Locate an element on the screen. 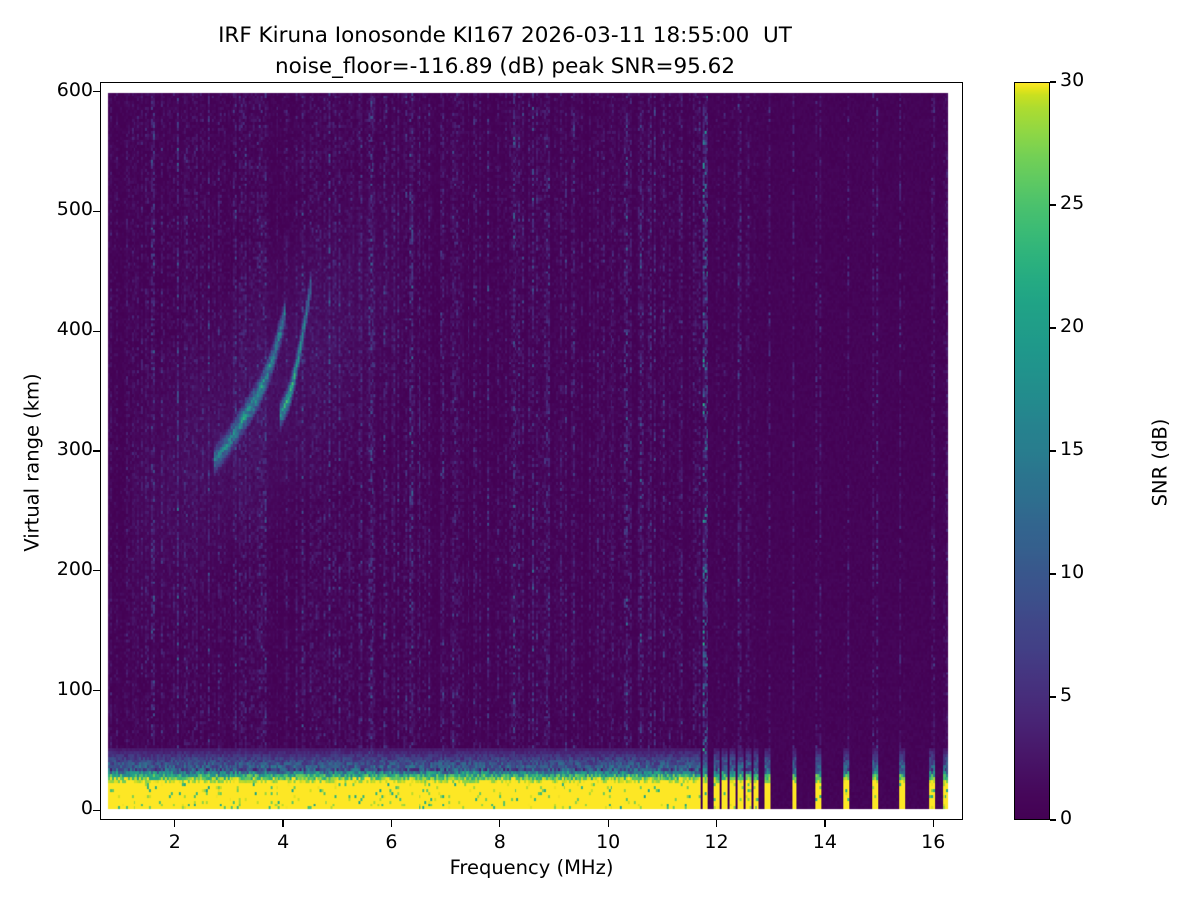 The width and height of the screenshot is (1200, 900). x-tick-label: 10 is located at coordinates (608, 842).